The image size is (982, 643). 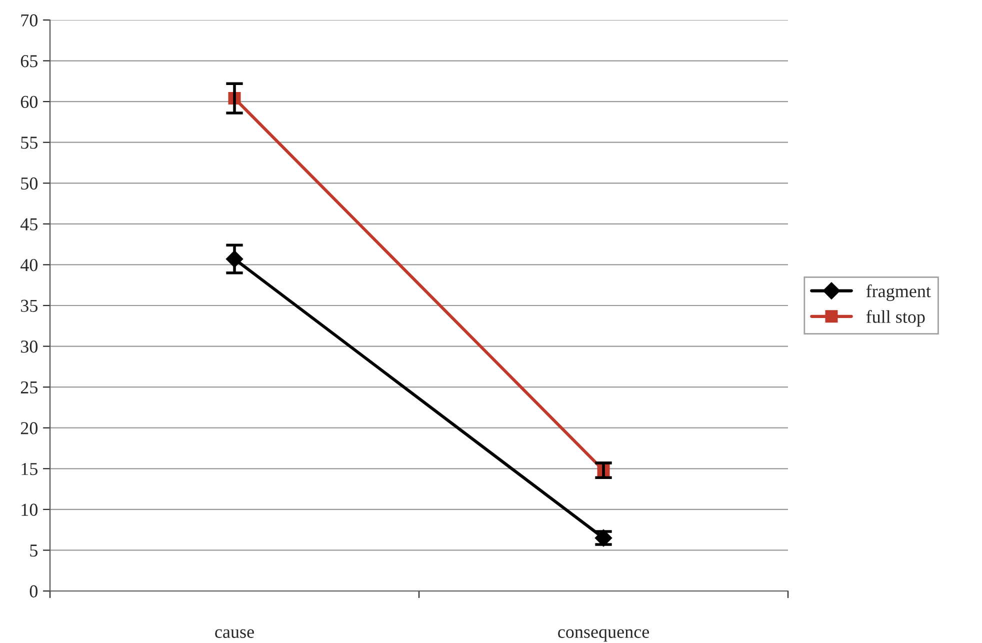 What do you see at coordinates (34, 550) in the screenshot?
I see `y-tick-label: 5` at bounding box center [34, 550].